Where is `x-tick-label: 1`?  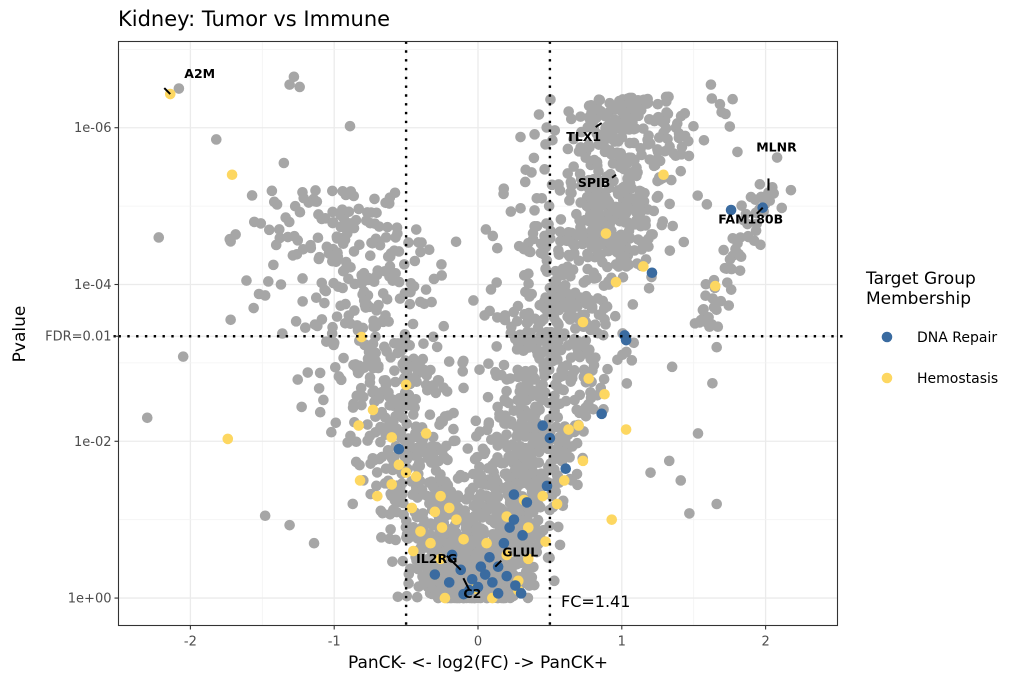 x-tick-label: 1 is located at coordinates (622, 642).